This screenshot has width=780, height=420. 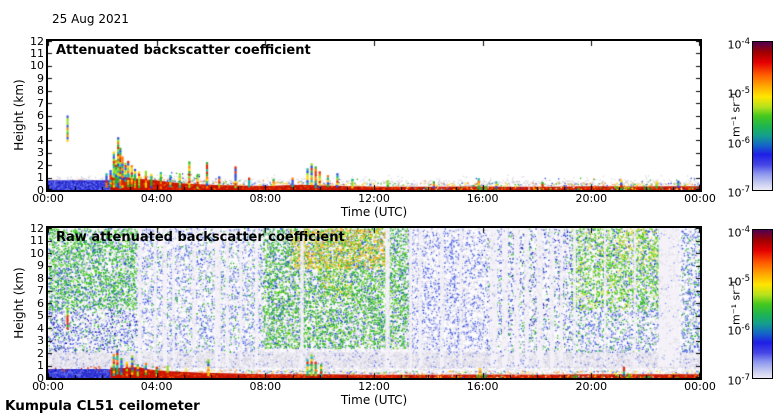 What do you see at coordinates (736, 302) in the screenshot?
I see `colorbar-unit-label-bottom: m⁻¹ sr⁻¹` at bounding box center [736, 302].